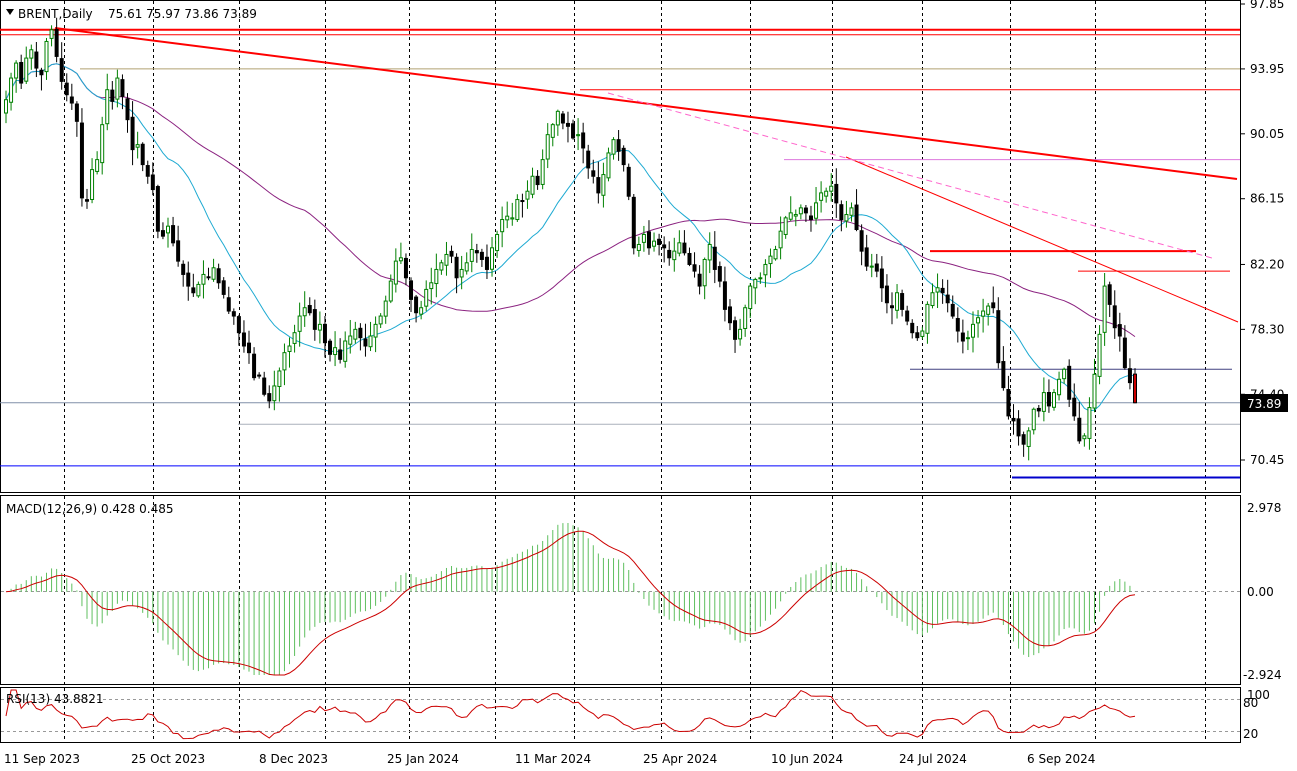 This screenshot has height=771, width=1297. What do you see at coordinates (1267, 69) in the screenshot?
I see `price-tick-label: 93.95` at bounding box center [1267, 69].